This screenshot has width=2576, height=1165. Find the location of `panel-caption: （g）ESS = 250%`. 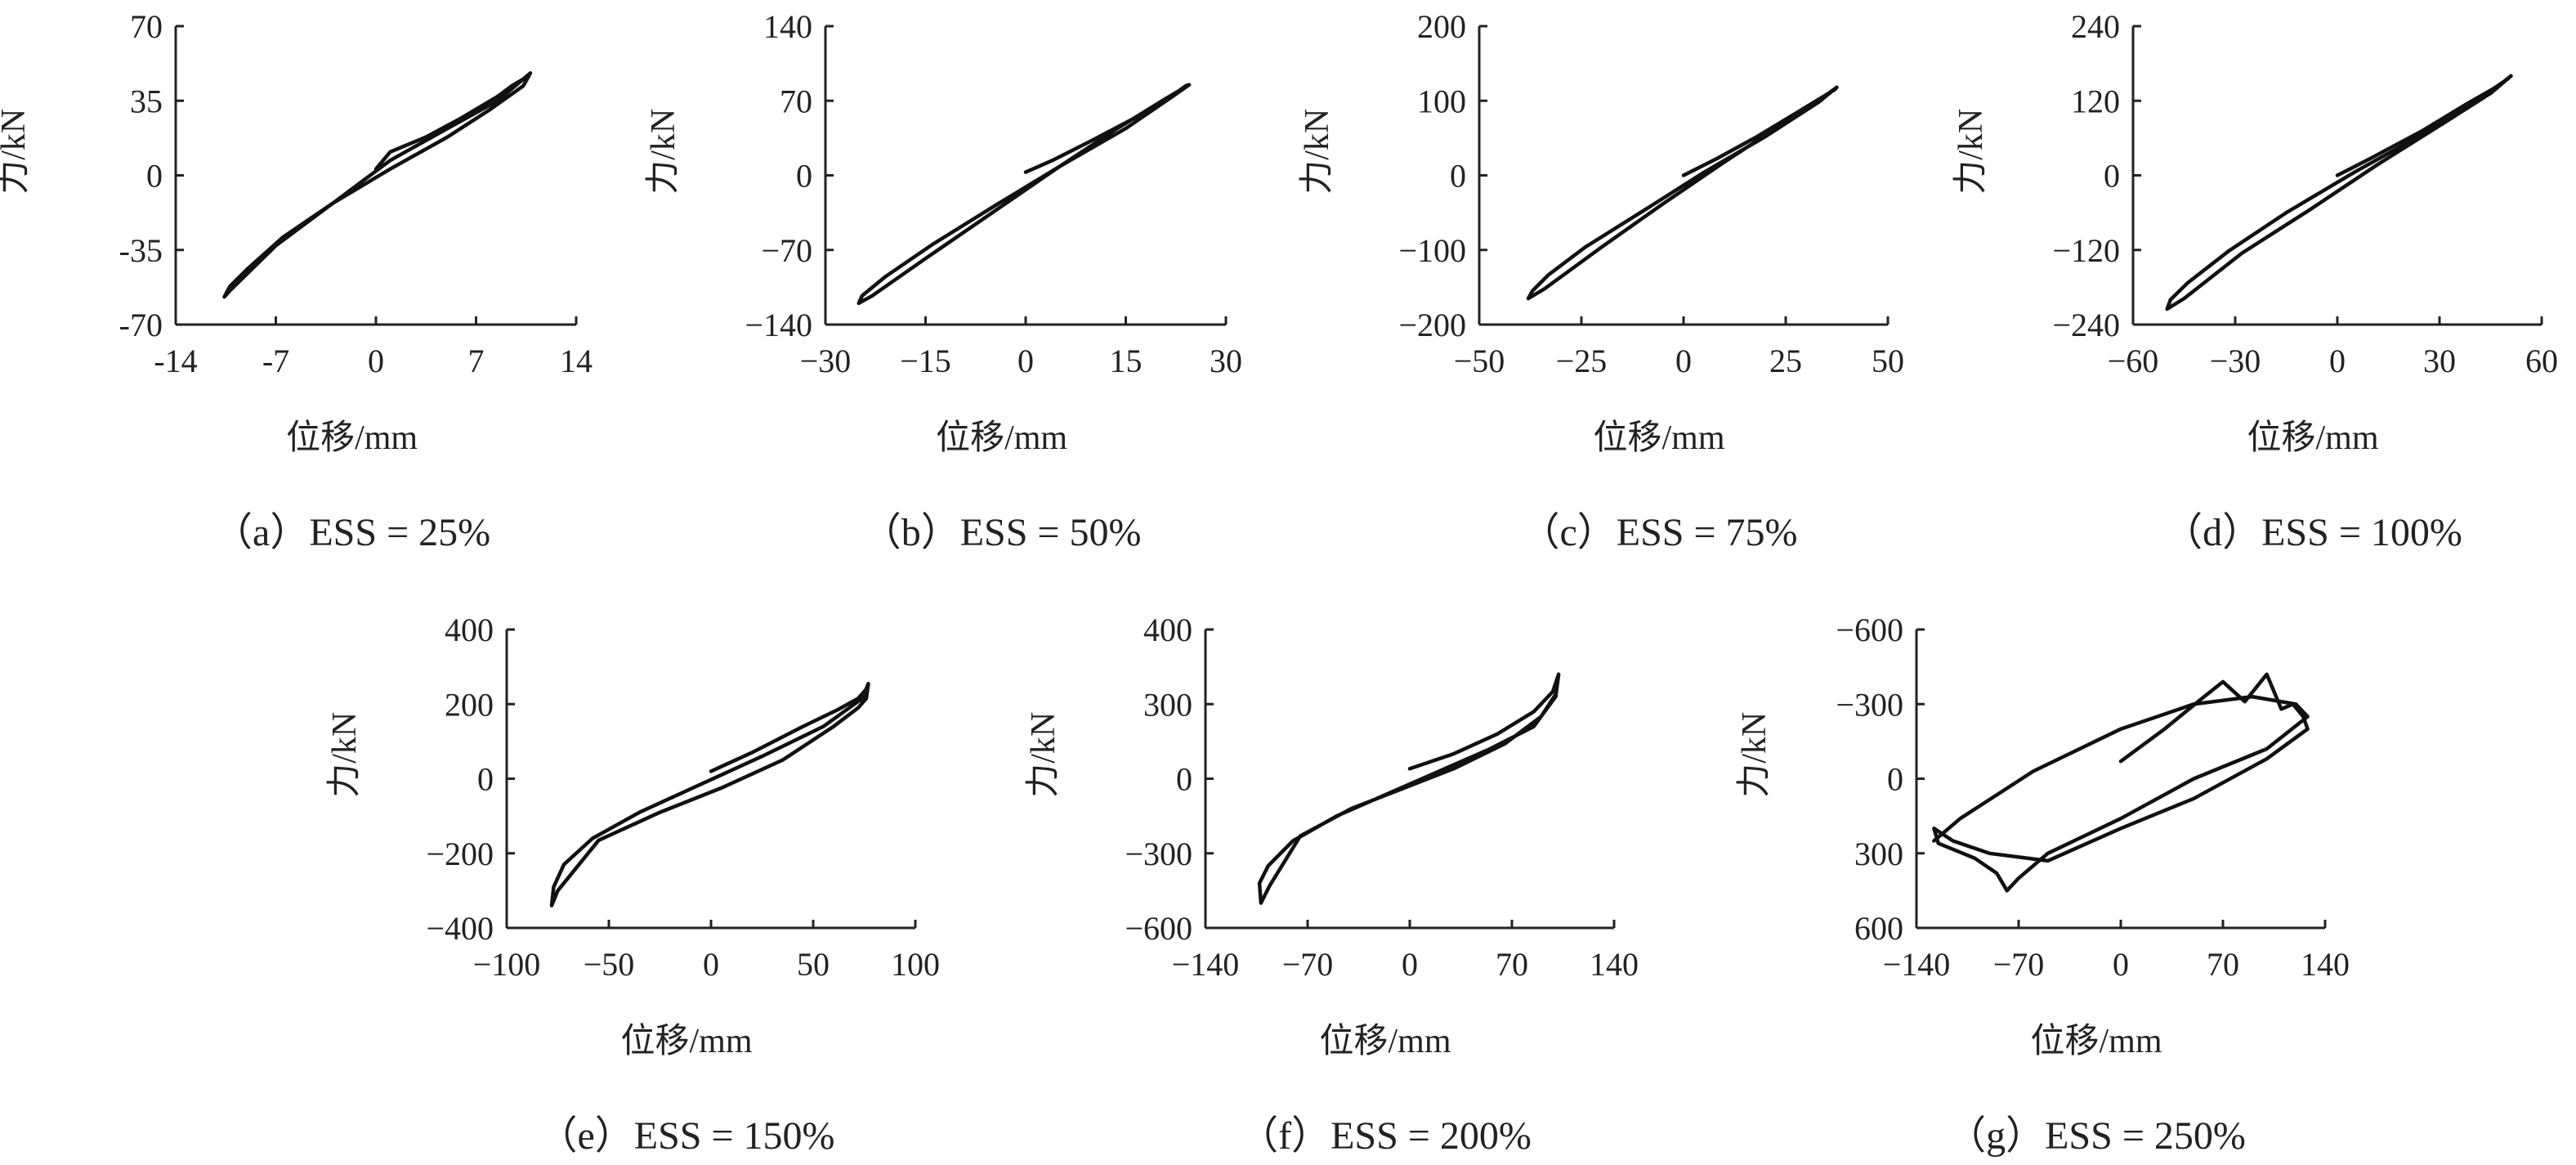

panel-caption: （g）ESS = 250% is located at coordinates (2096, 1136).